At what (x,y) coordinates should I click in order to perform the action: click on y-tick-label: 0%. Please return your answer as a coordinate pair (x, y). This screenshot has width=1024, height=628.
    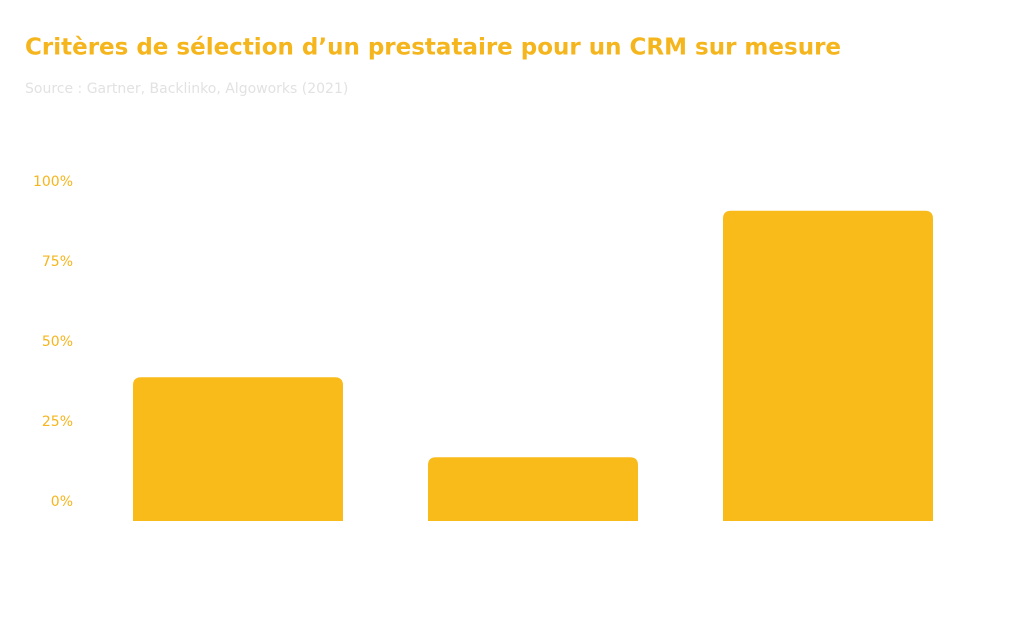
    Looking at the image, I should click on (62, 502).